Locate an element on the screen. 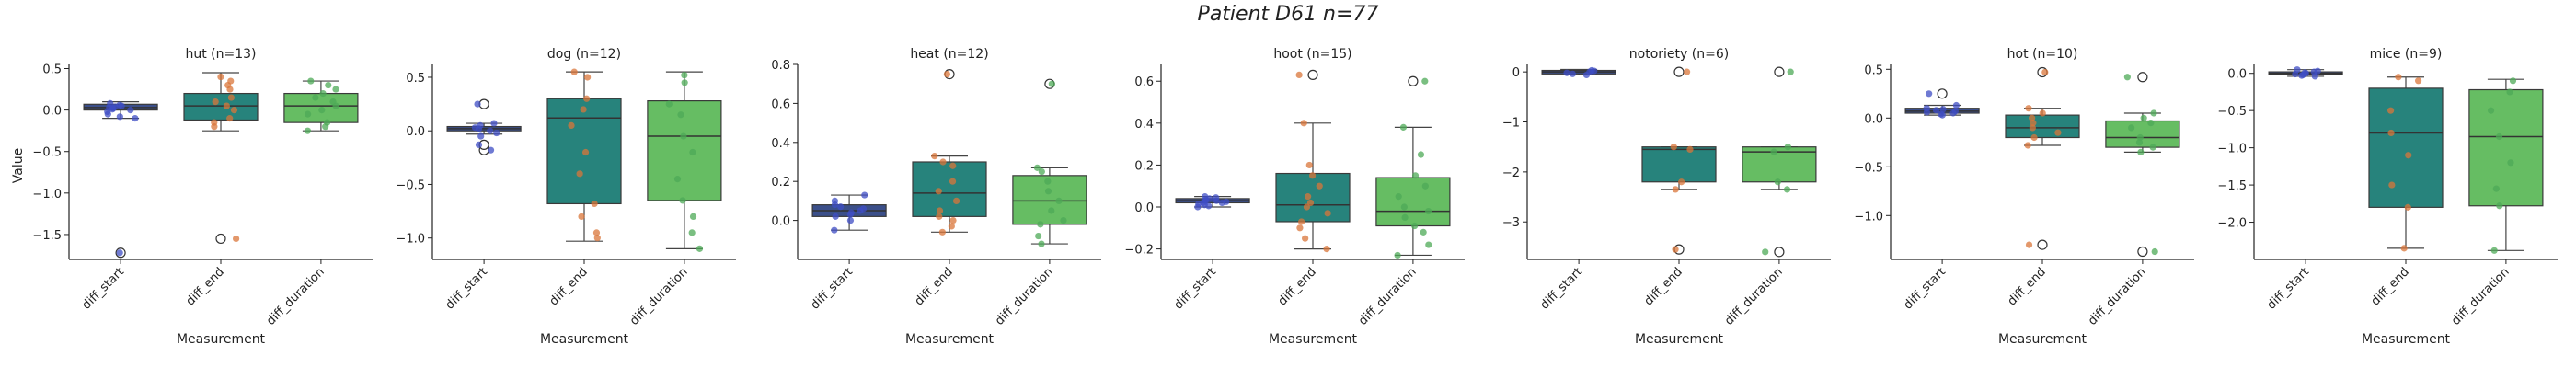  panel-title: hut (n=13) is located at coordinates (220, 54).